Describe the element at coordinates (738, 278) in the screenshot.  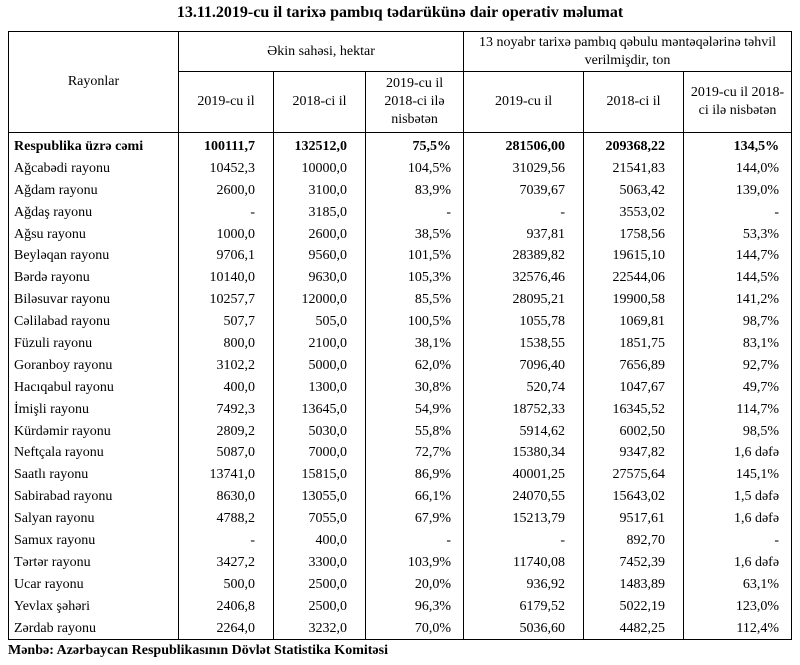
I see `table-cell: 144,5%` at that location.